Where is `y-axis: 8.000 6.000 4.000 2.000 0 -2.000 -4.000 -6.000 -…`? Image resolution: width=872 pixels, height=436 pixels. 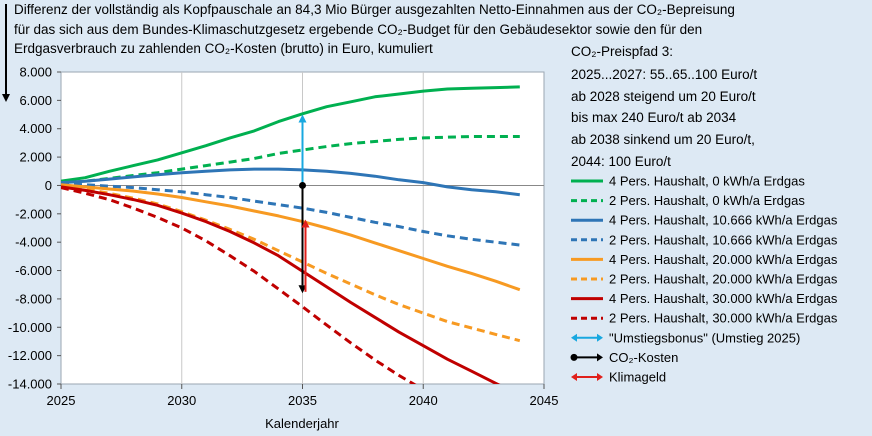 y-axis: 8.000 6.000 4.000 2.000 0 -2.000 -4.000 -6.000 -… is located at coordinates (34, 228).